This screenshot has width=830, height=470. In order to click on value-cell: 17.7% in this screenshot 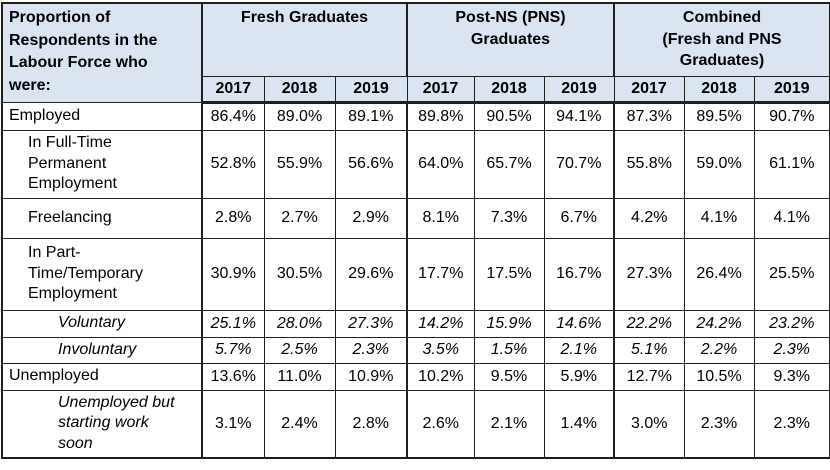, I will do `click(440, 274)`.